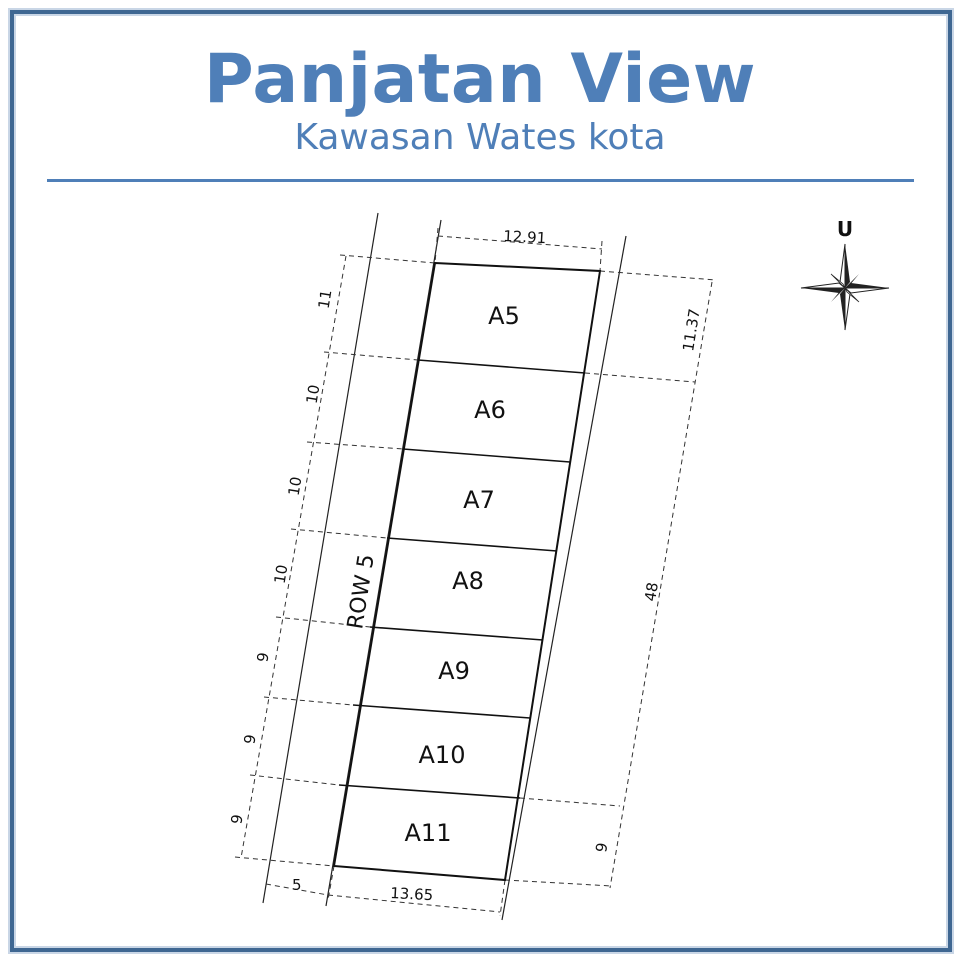  What do you see at coordinates (412, 894) in the screenshot?
I see `bottom-width-label: 13.65` at bounding box center [412, 894].